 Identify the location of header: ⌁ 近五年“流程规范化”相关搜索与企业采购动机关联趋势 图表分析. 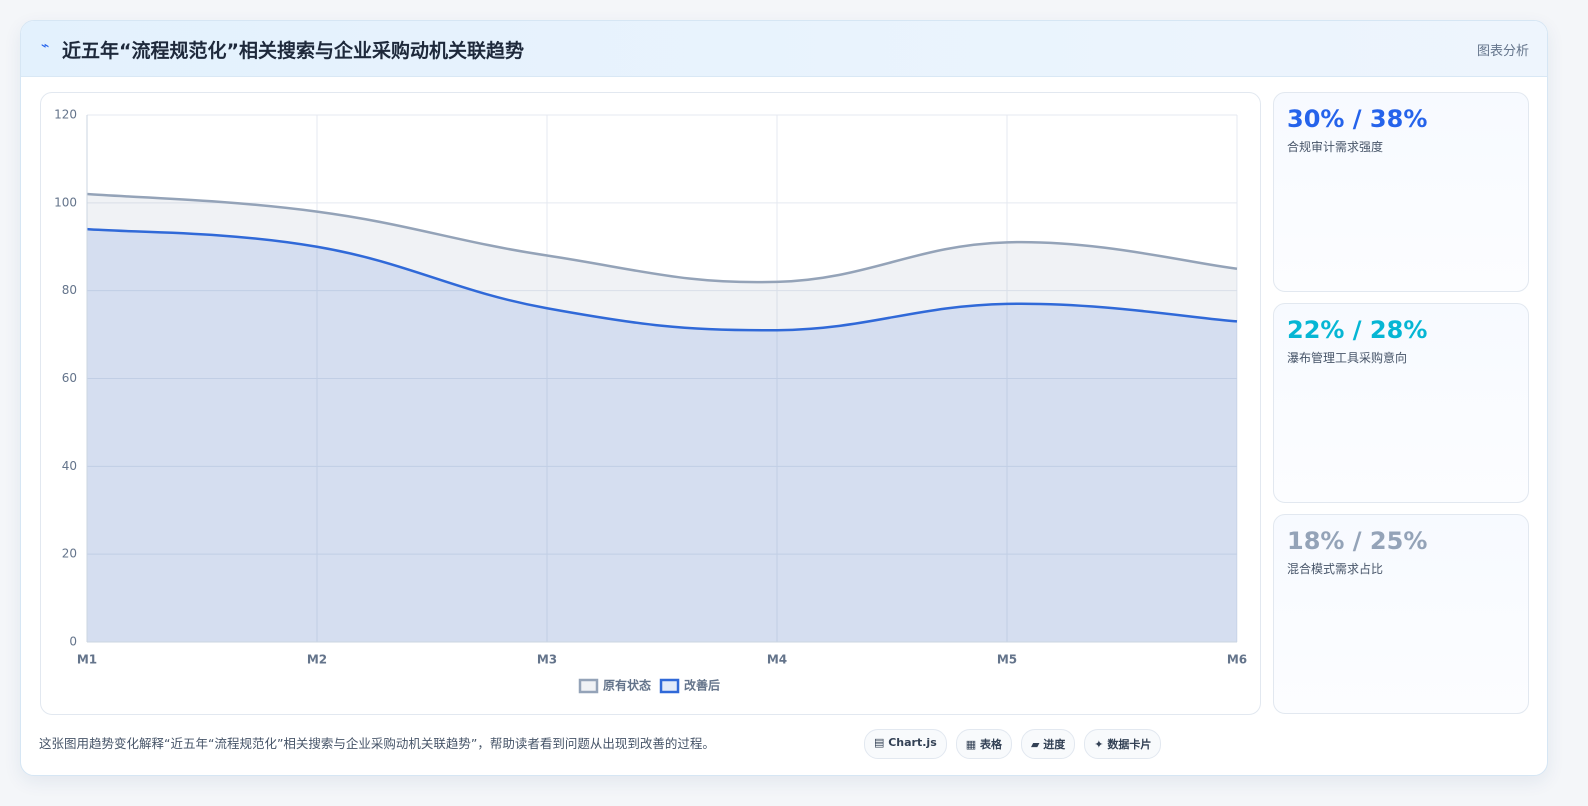
(784, 49).